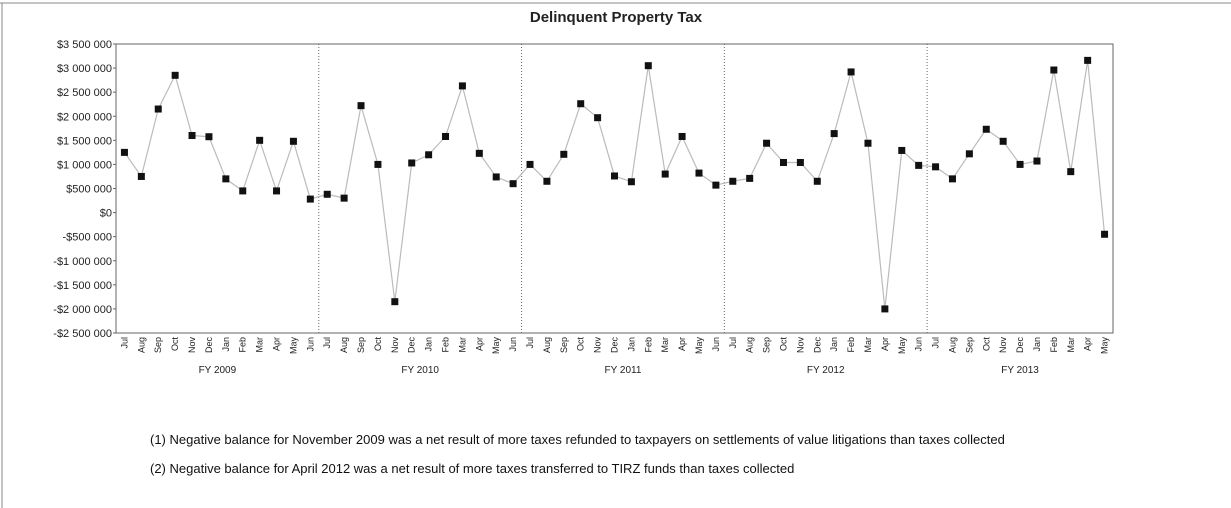 The width and height of the screenshot is (1231, 508). Describe the element at coordinates (84, 45) in the screenshot. I see `y-tick-label: $3 500 000` at that location.